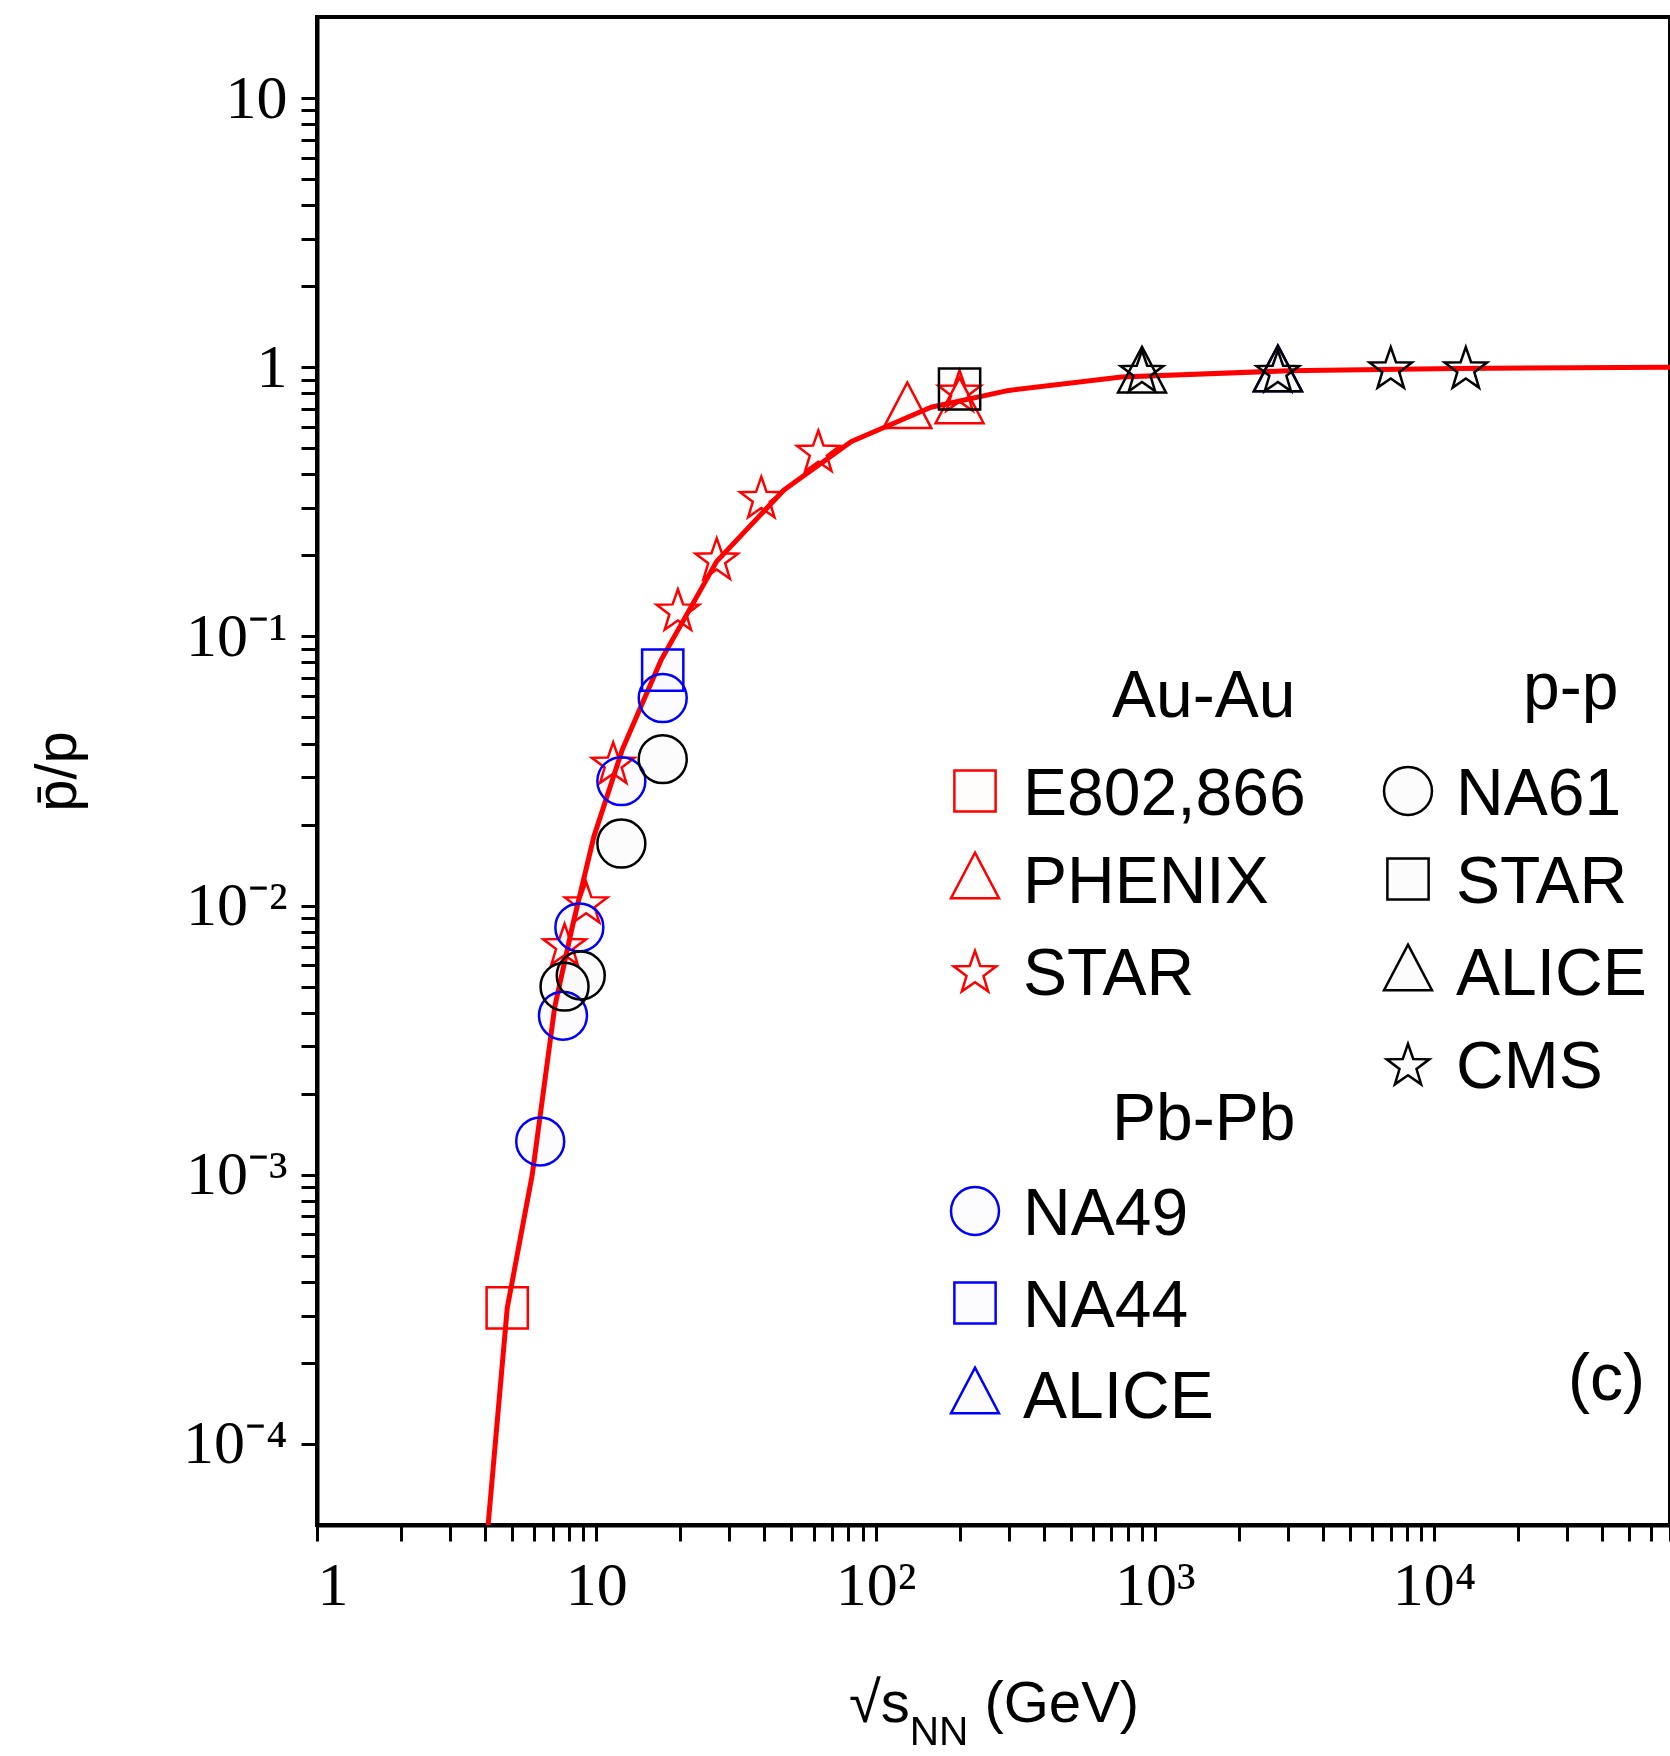 Image resolution: width=1670 pixels, height=1756 pixels. I want to click on legend-label: NA61, so click(1539, 792).